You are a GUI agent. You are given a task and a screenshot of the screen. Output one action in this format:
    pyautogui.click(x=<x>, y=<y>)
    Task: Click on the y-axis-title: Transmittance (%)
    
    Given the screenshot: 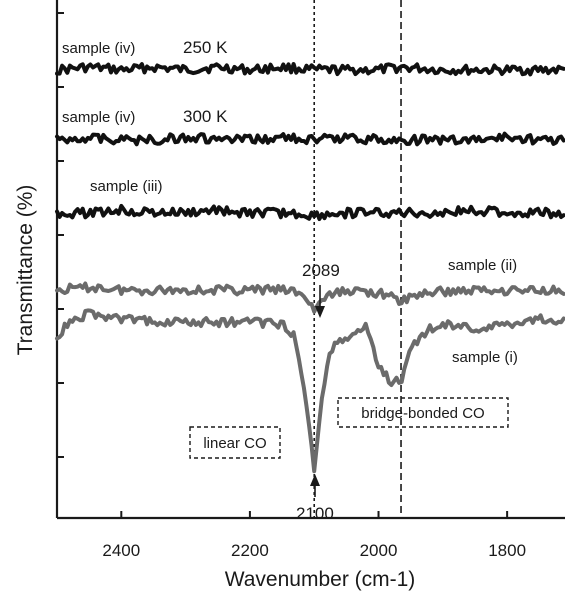 What is the action you would take?
    pyautogui.click(x=25, y=270)
    